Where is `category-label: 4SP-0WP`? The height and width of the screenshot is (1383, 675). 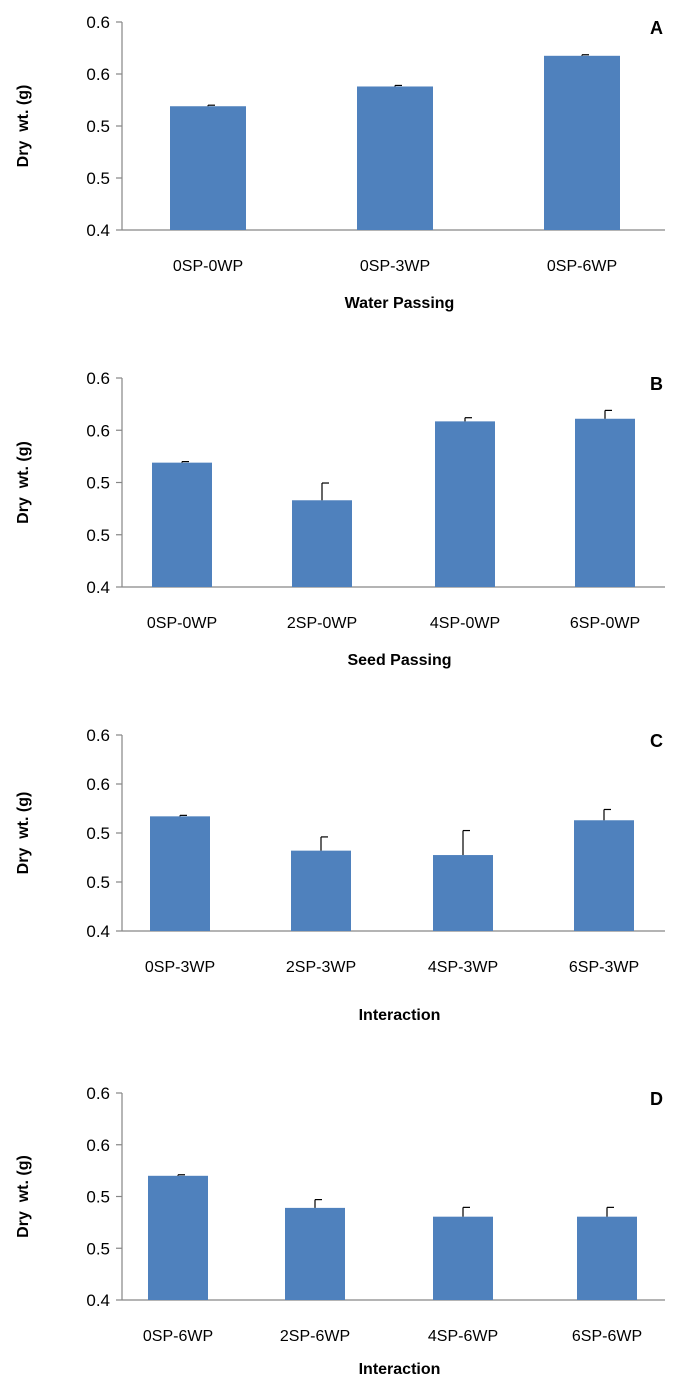
category-label: 4SP-0WP is located at coordinates (465, 623).